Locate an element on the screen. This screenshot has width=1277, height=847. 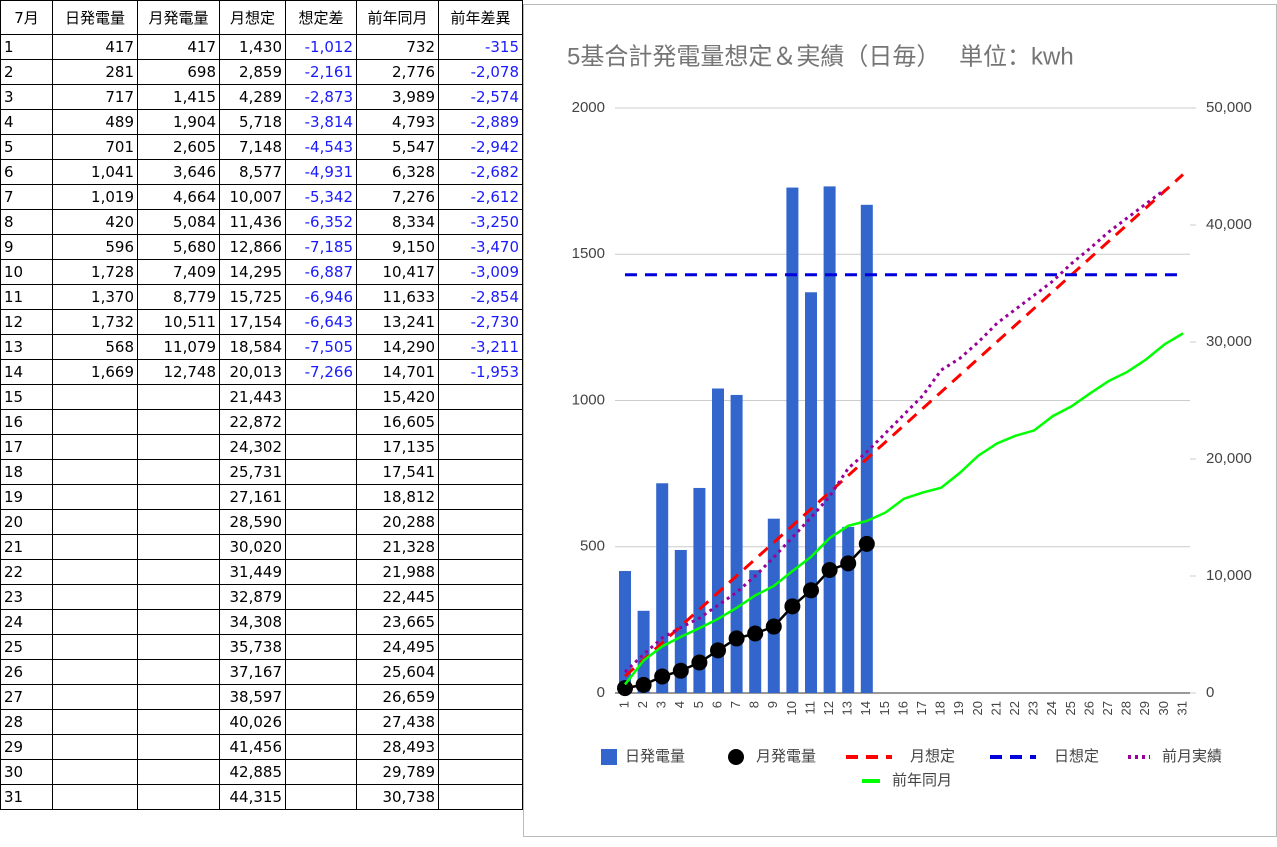
cell: 15,725 is located at coordinates (252, 297).